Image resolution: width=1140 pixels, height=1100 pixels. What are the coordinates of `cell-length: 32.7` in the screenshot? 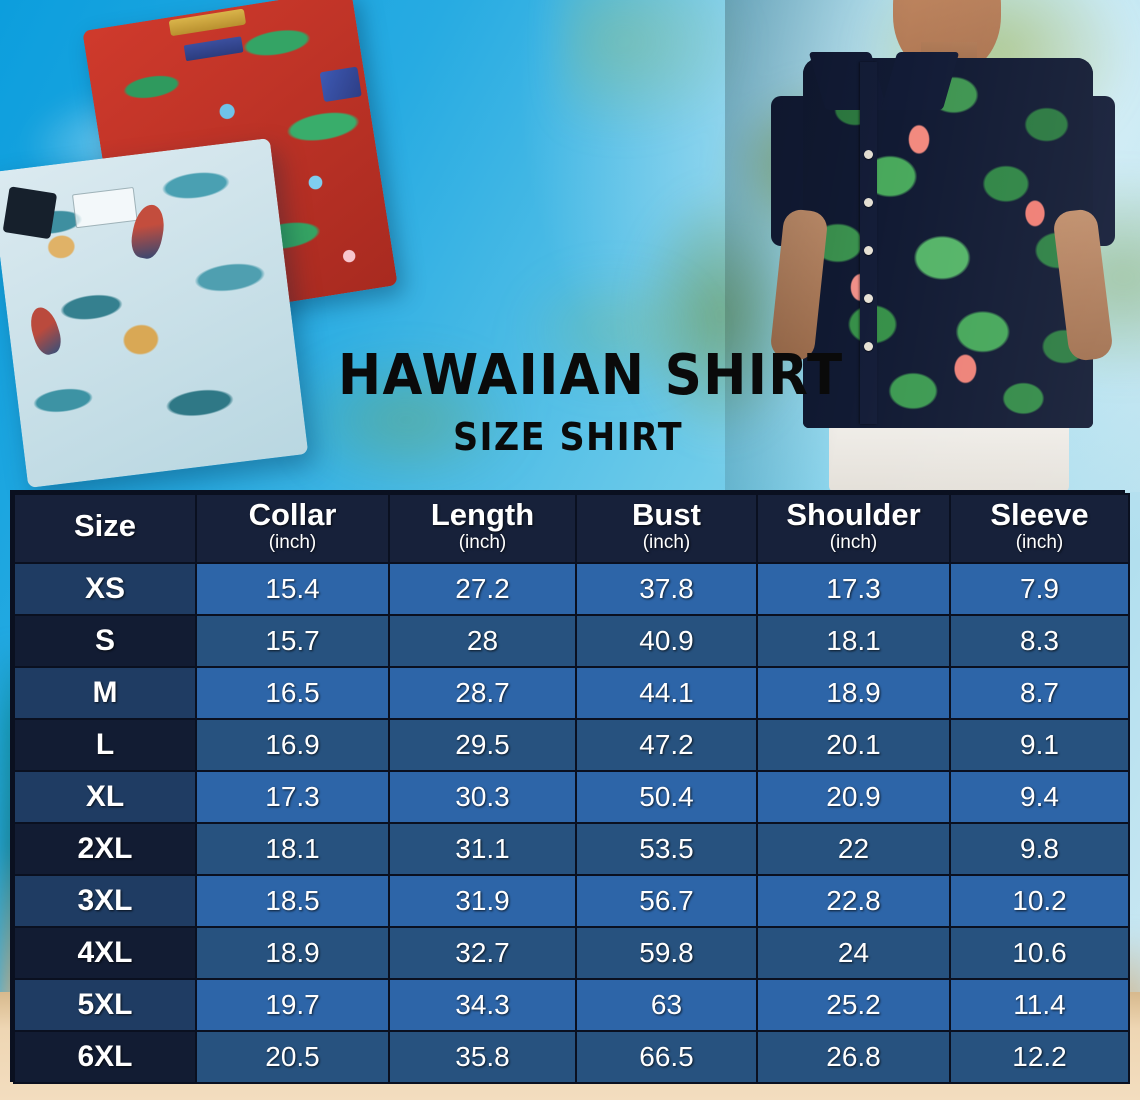 It's located at (482, 952).